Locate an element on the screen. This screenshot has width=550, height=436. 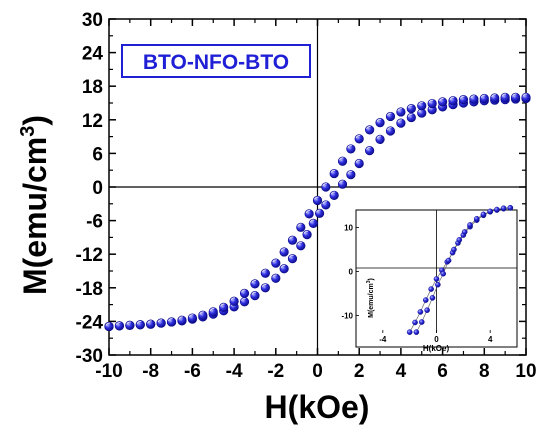
x-tick-label: 6 is located at coordinates (442, 371).